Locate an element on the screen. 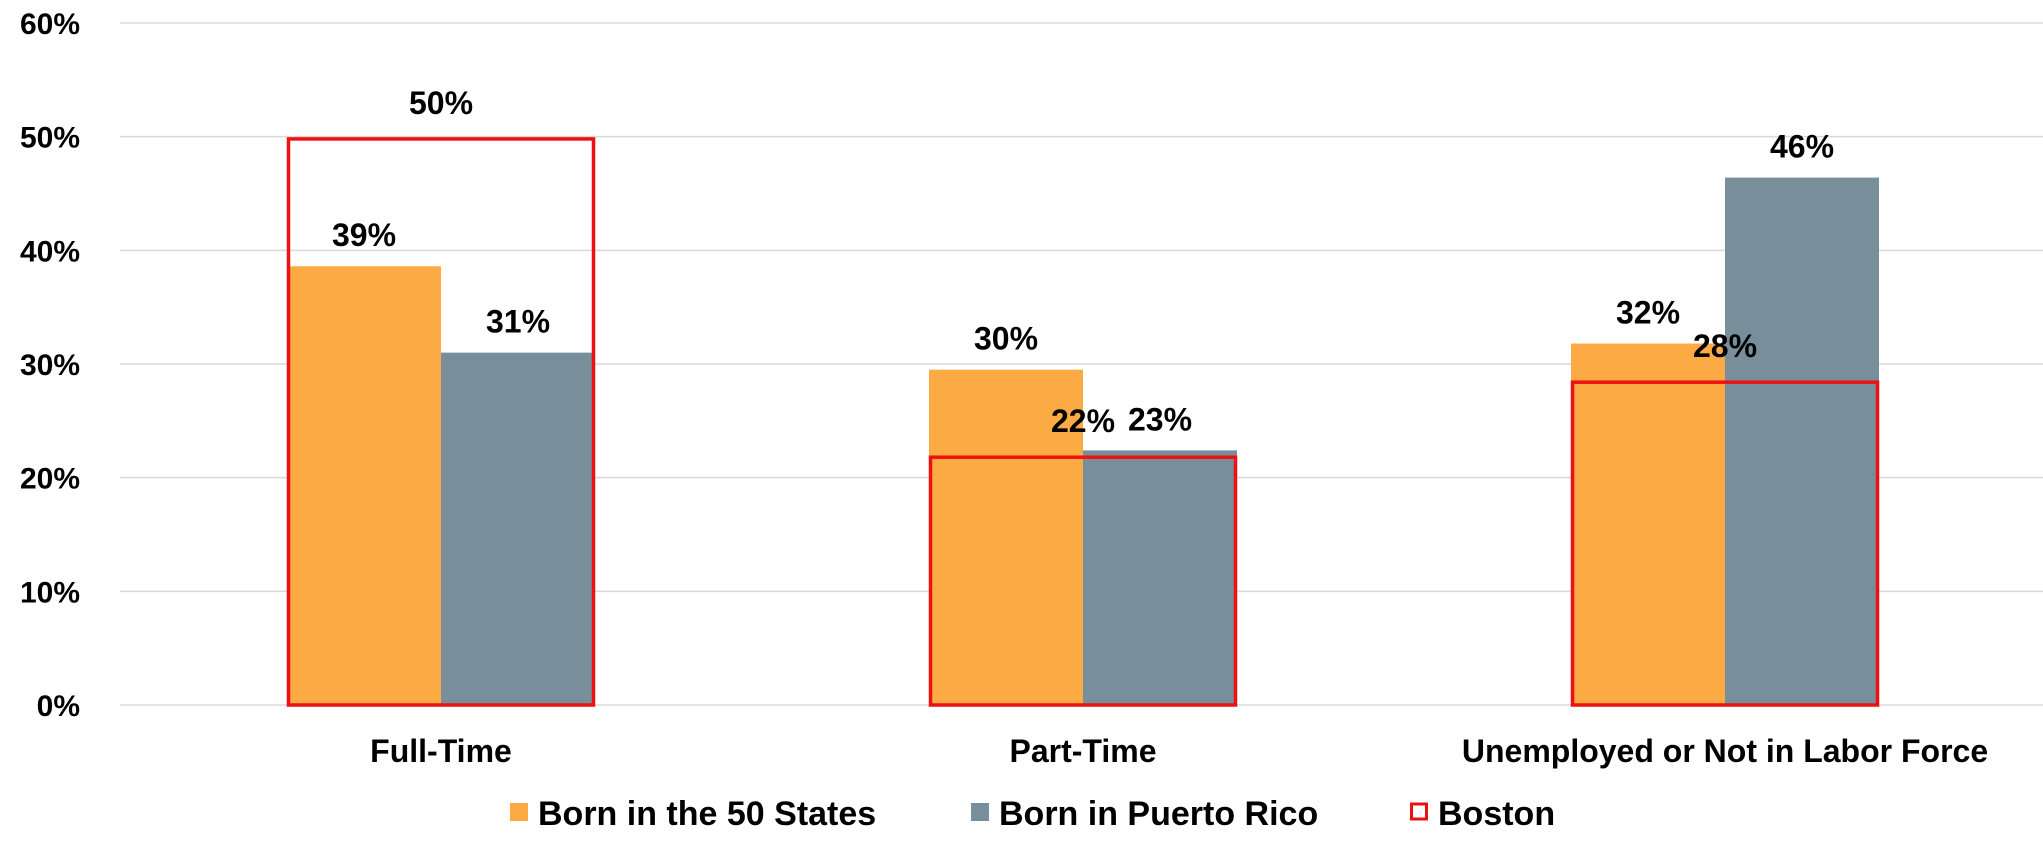 Image resolution: width=2043 pixels, height=842 pixels. y-tick-label: 60% is located at coordinates (50, 24).